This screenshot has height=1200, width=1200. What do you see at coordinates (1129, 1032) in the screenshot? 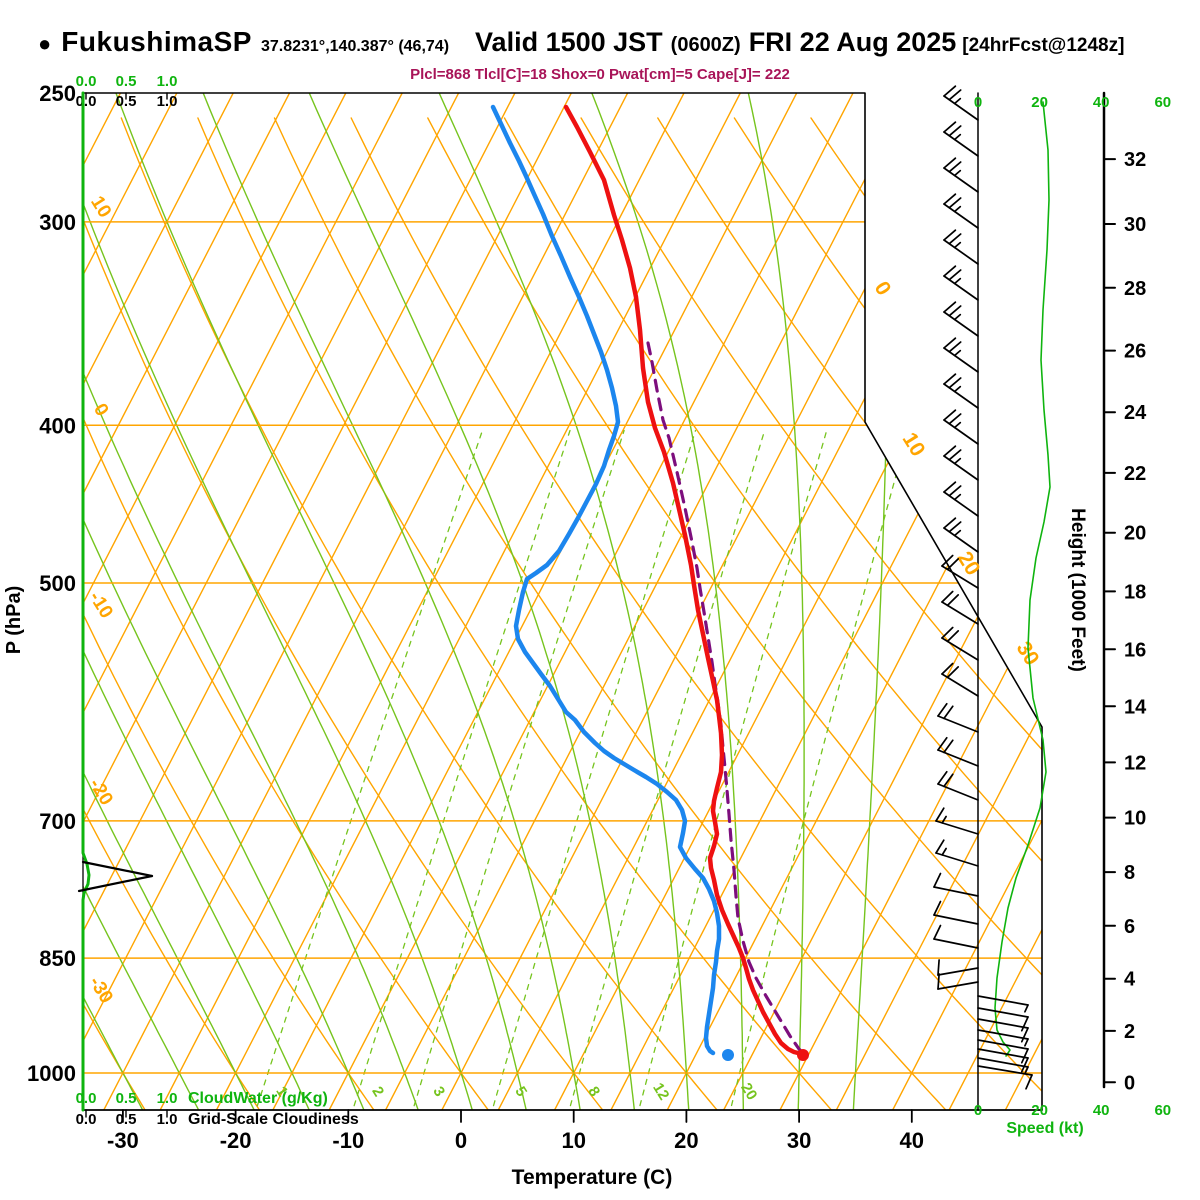
I see `height-tick-label: 2` at bounding box center [1129, 1032].